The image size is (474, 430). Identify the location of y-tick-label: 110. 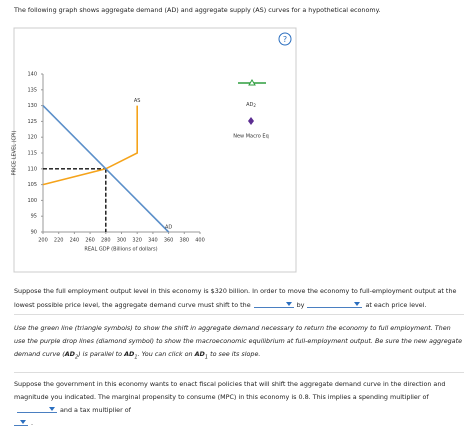
(32, 169).